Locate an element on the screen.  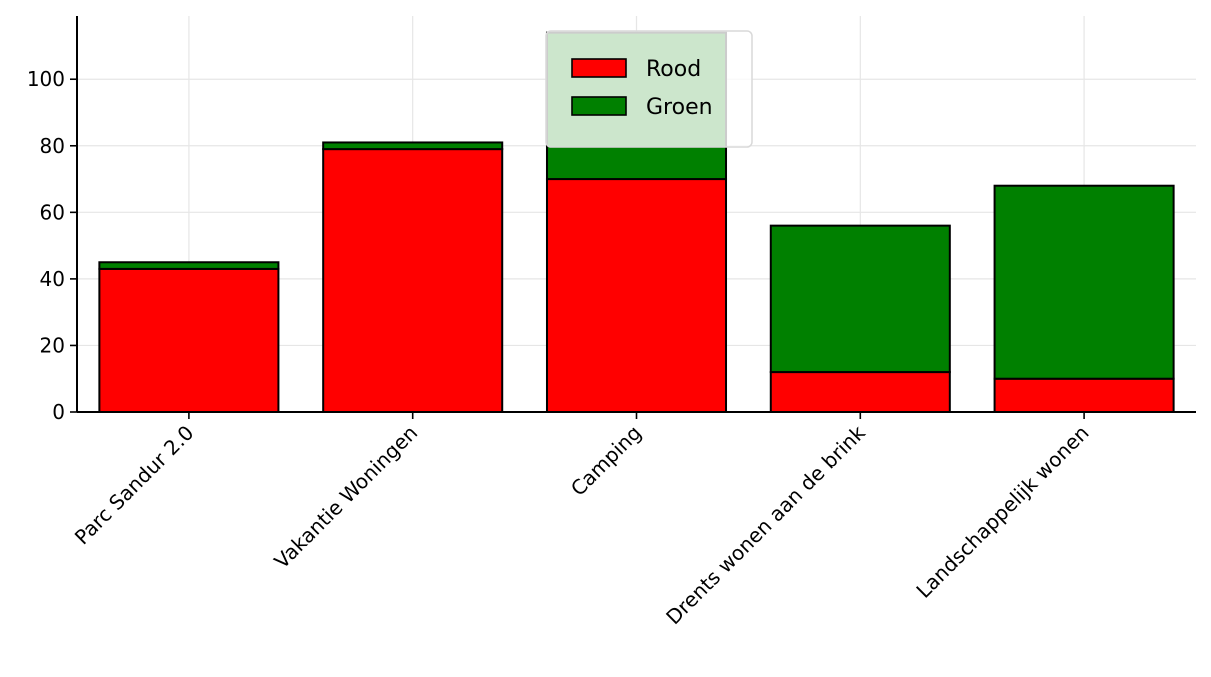
x-tick-label: Camping is located at coordinates (606, 461).